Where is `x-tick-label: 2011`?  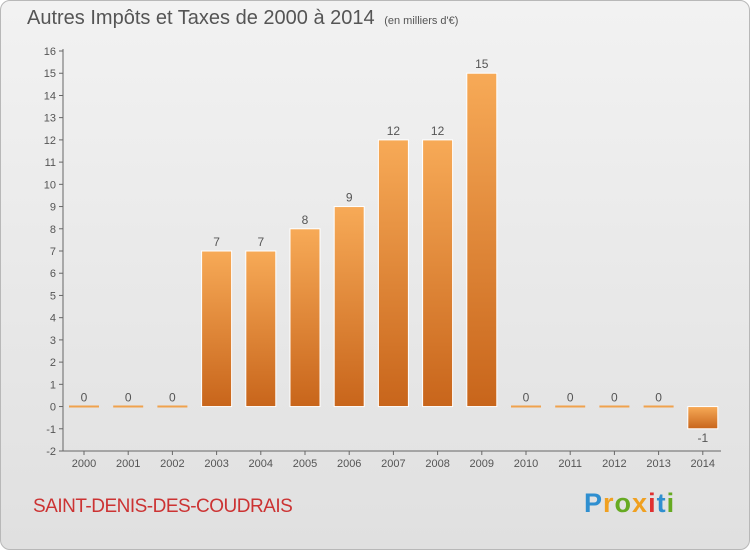 x-tick-label: 2011 is located at coordinates (570, 464).